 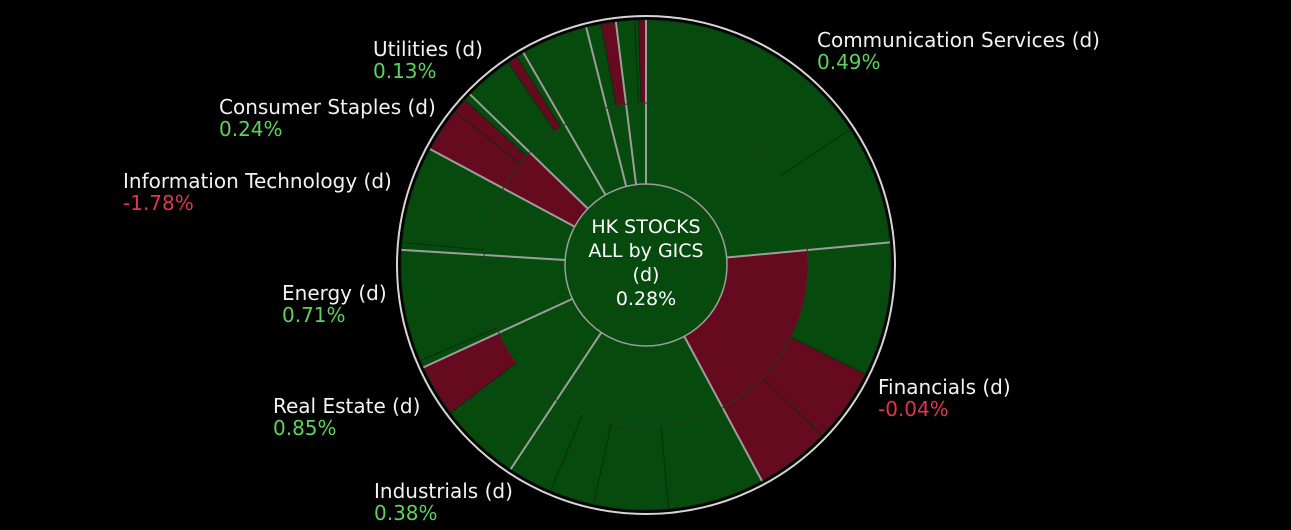 I want to click on label-utilities-change: 0.13%, so click(x=405, y=71).